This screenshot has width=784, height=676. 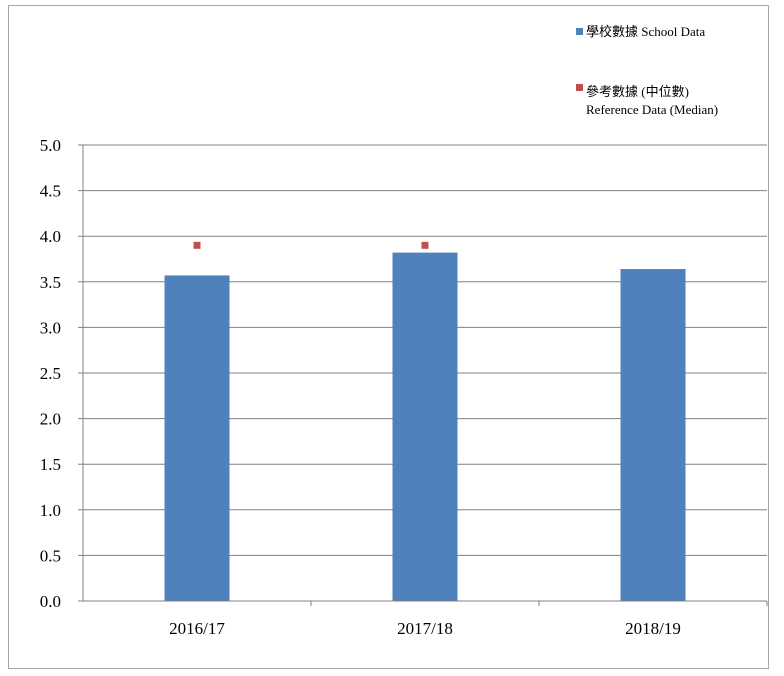 I want to click on y-tick-label: 4.0, so click(x=50, y=236).